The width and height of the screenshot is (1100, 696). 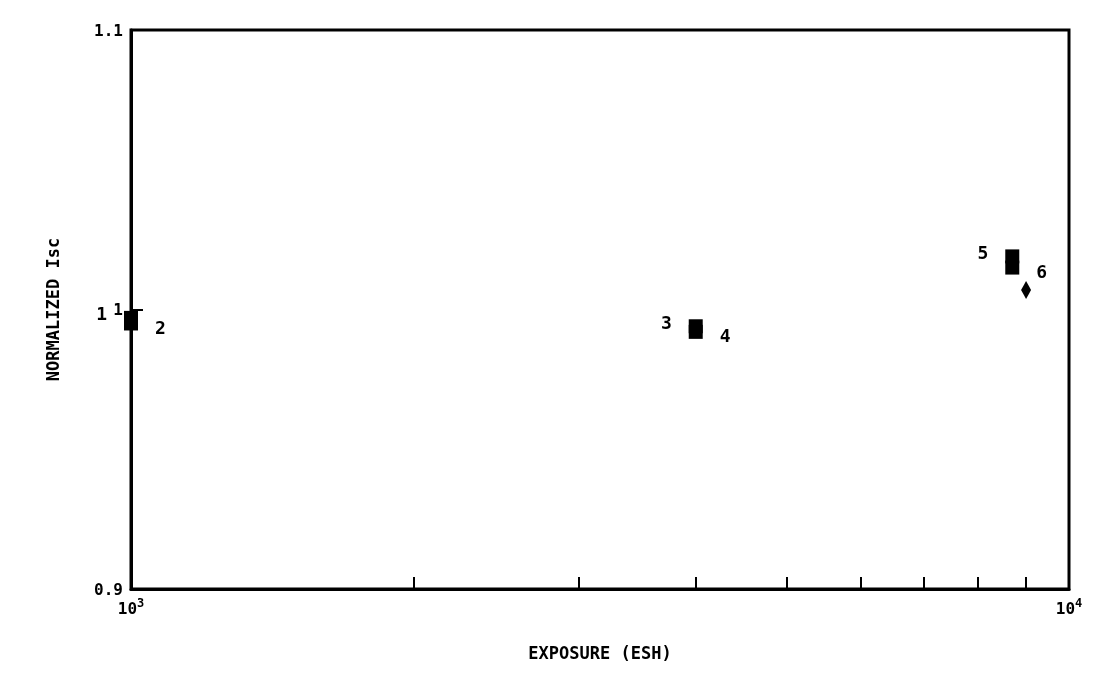 What do you see at coordinates (666, 322) in the screenshot?
I see `annotation: 3` at bounding box center [666, 322].